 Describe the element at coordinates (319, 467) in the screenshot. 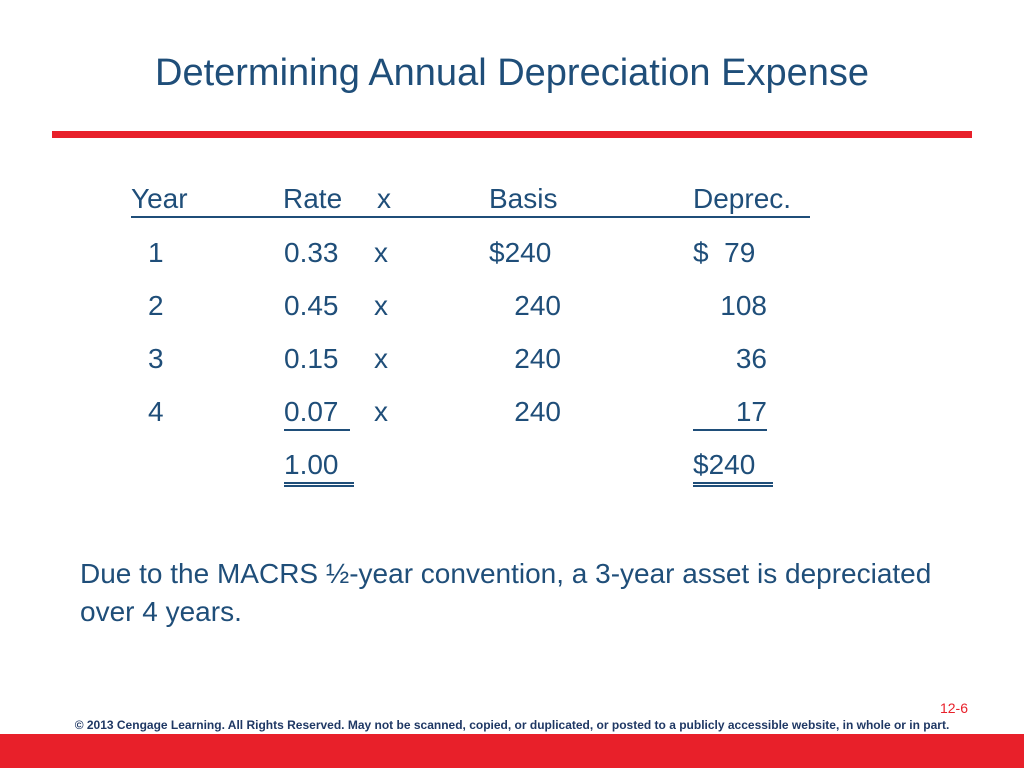

I see `total-rate: 1.00` at that location.